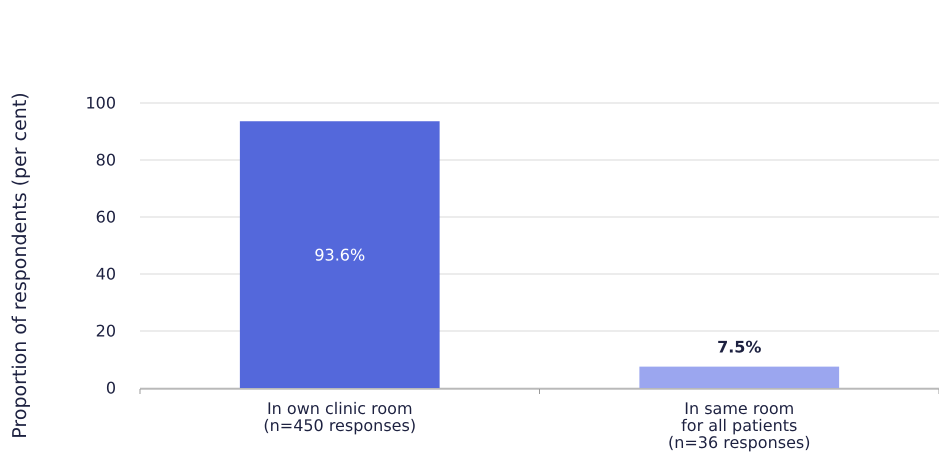 The image size is (939, 461). I want to click on y-tick-label: 0, so click(111, 388).